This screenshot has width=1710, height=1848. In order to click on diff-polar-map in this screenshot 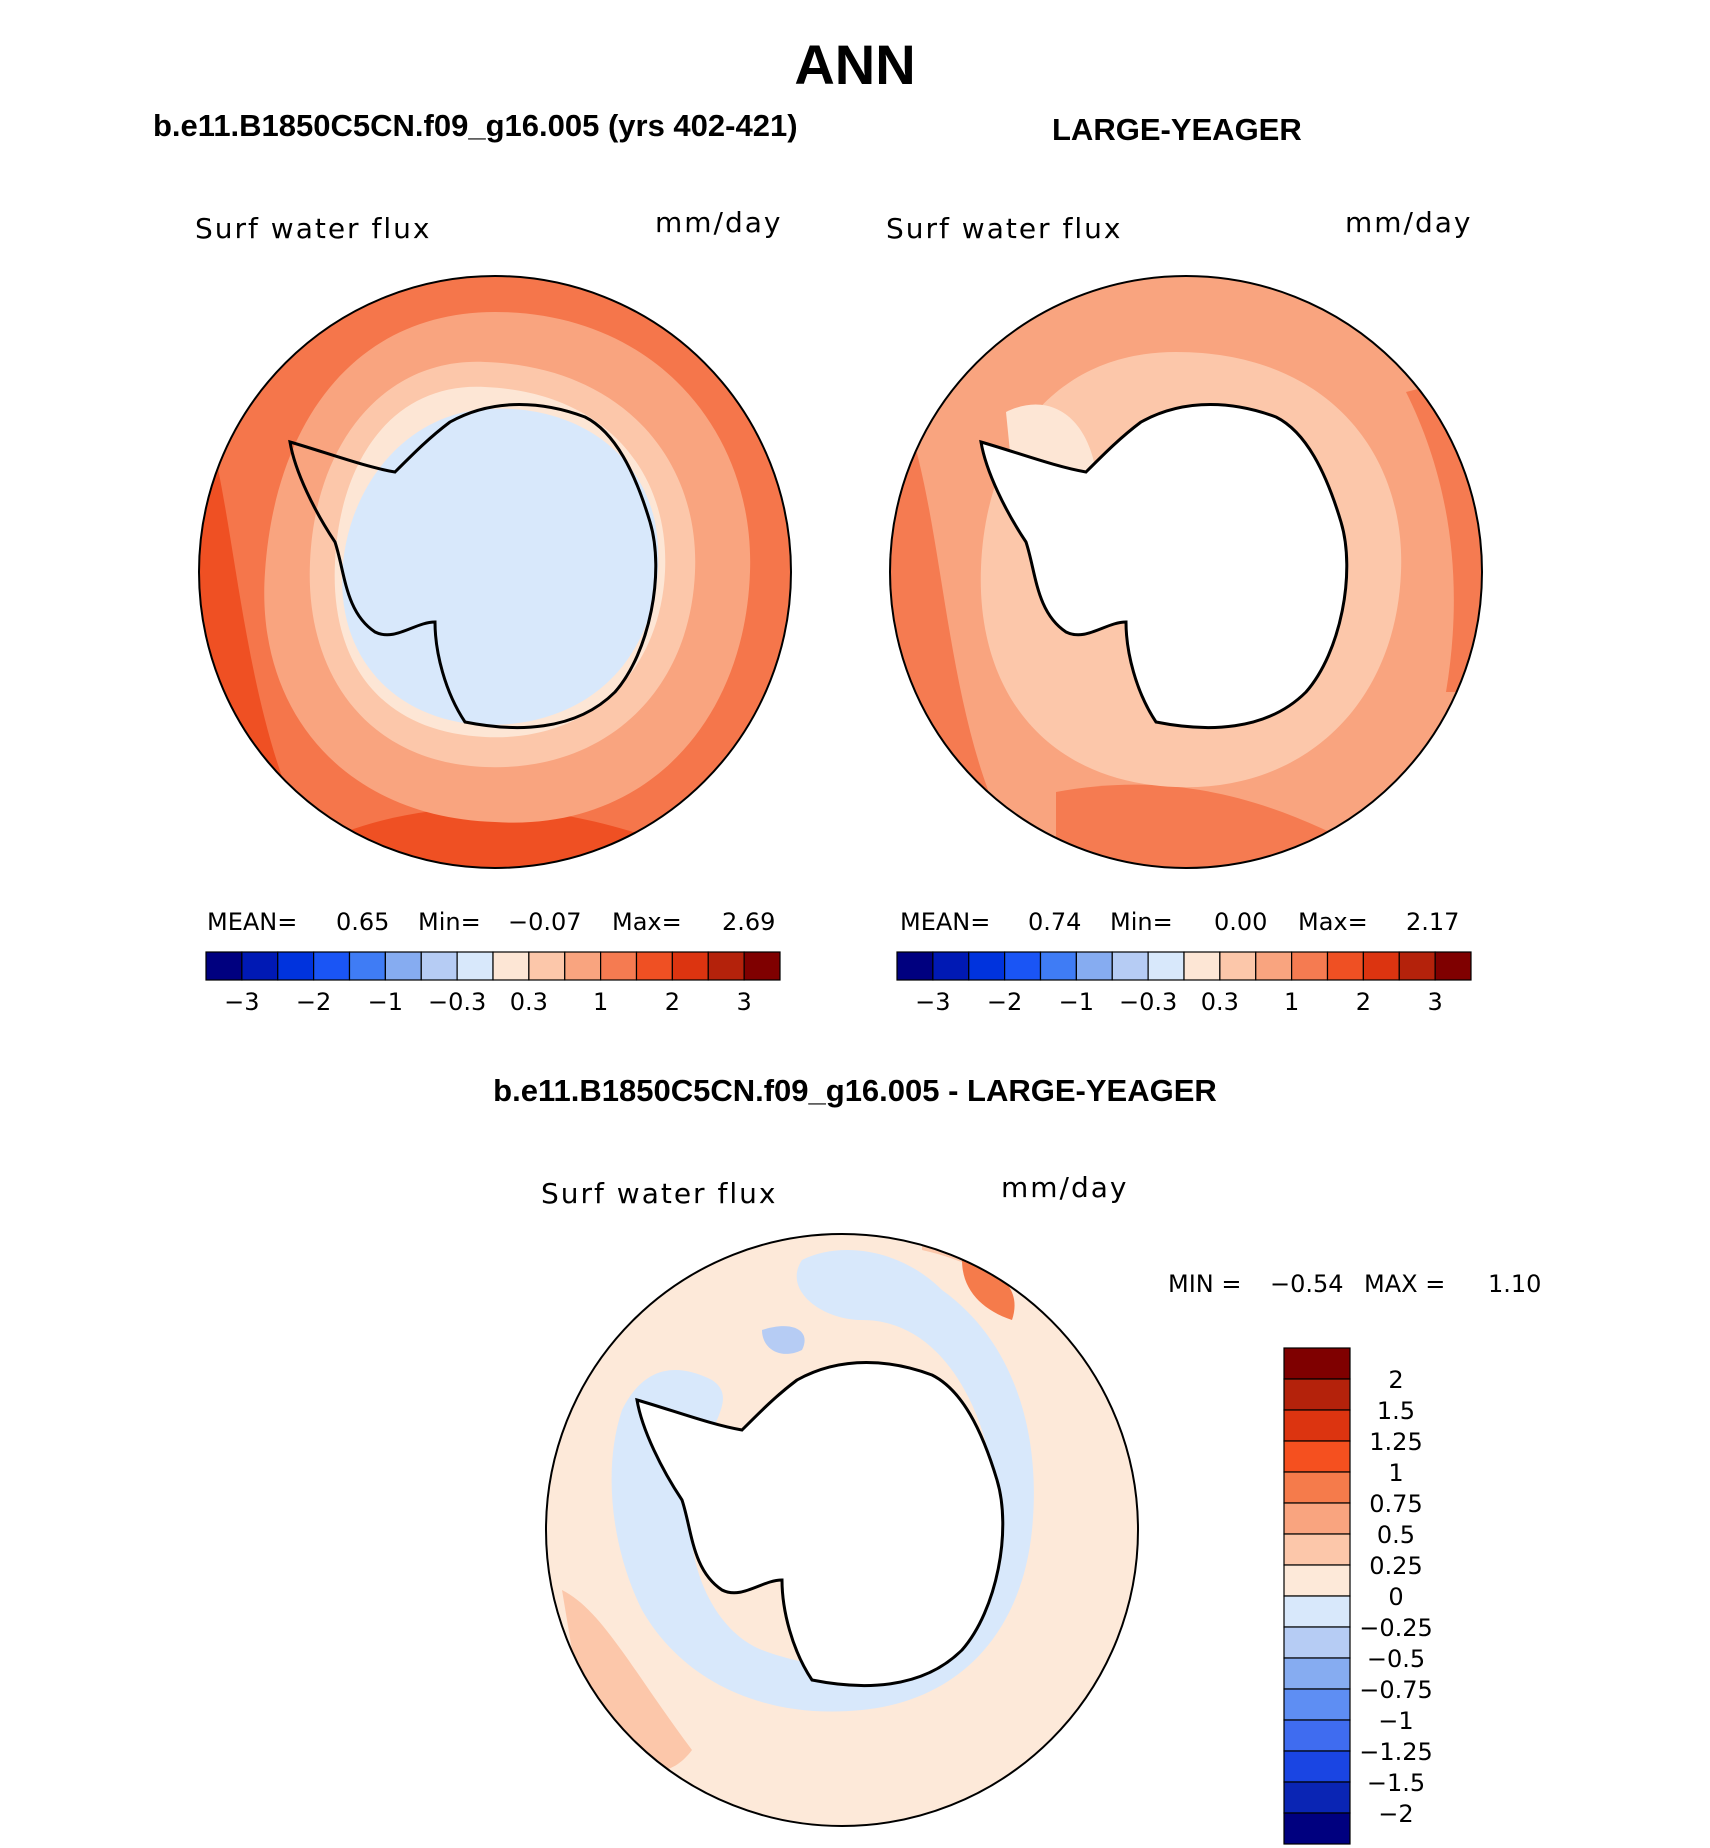, I will do `click(842, 1530)`.